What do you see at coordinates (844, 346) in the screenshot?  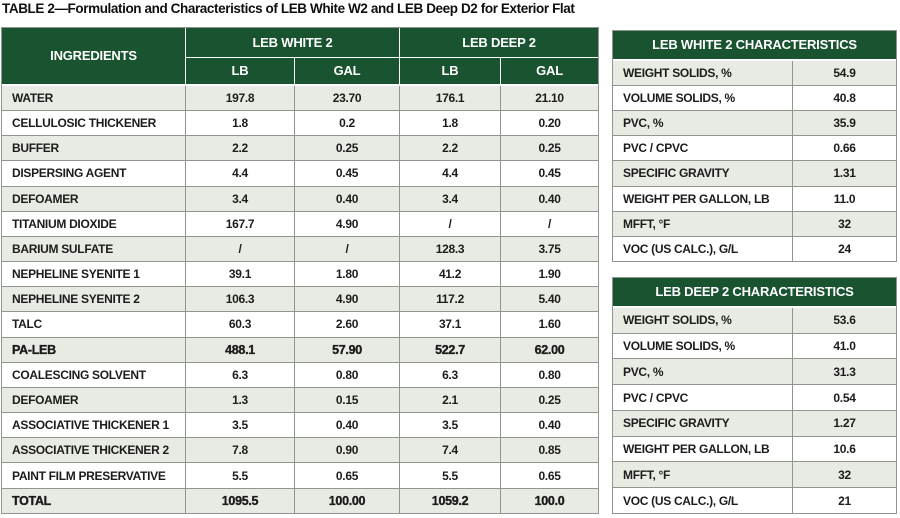 I see `characteristic-value: 41.0` at bounding box center [844, 346].